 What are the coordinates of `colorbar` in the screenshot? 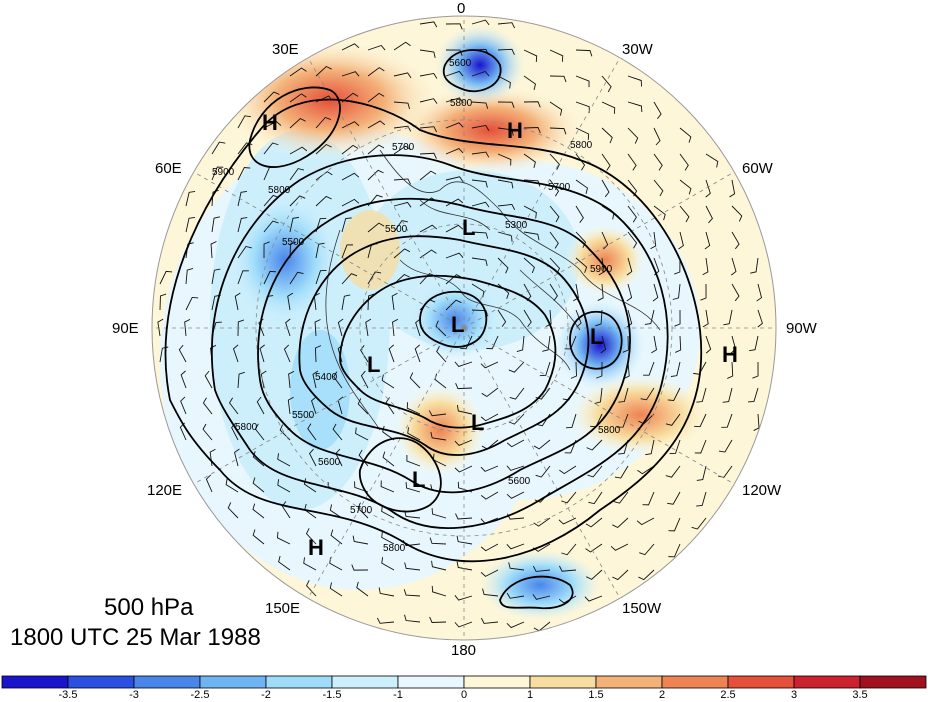 It's located at (464, 682).